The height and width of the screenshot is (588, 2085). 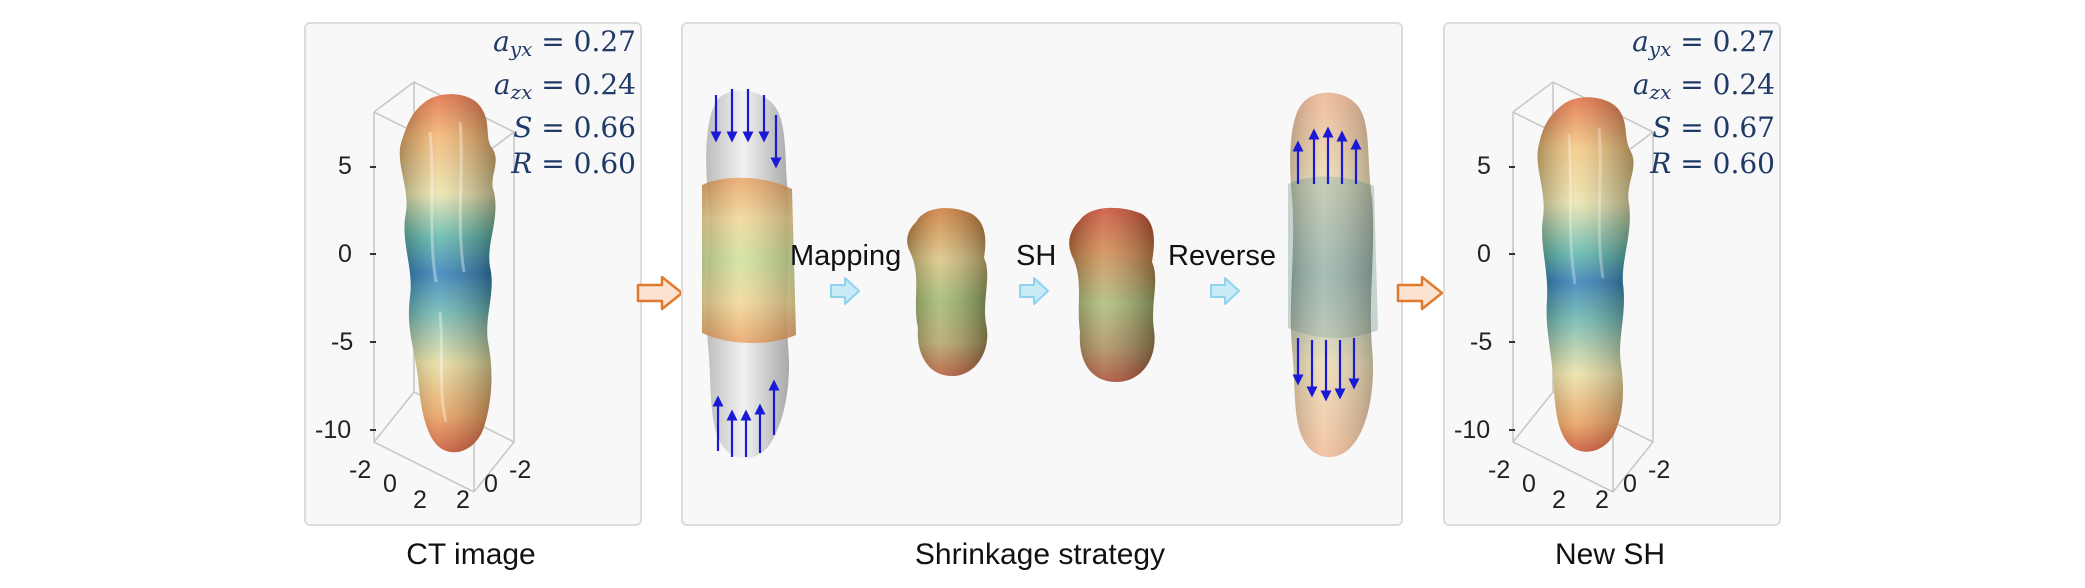 What do you see at coordinates (1602, 500) in the screenshot?
I see `newsh-y-tick-2: 2` at bounding box center [1602, 500].